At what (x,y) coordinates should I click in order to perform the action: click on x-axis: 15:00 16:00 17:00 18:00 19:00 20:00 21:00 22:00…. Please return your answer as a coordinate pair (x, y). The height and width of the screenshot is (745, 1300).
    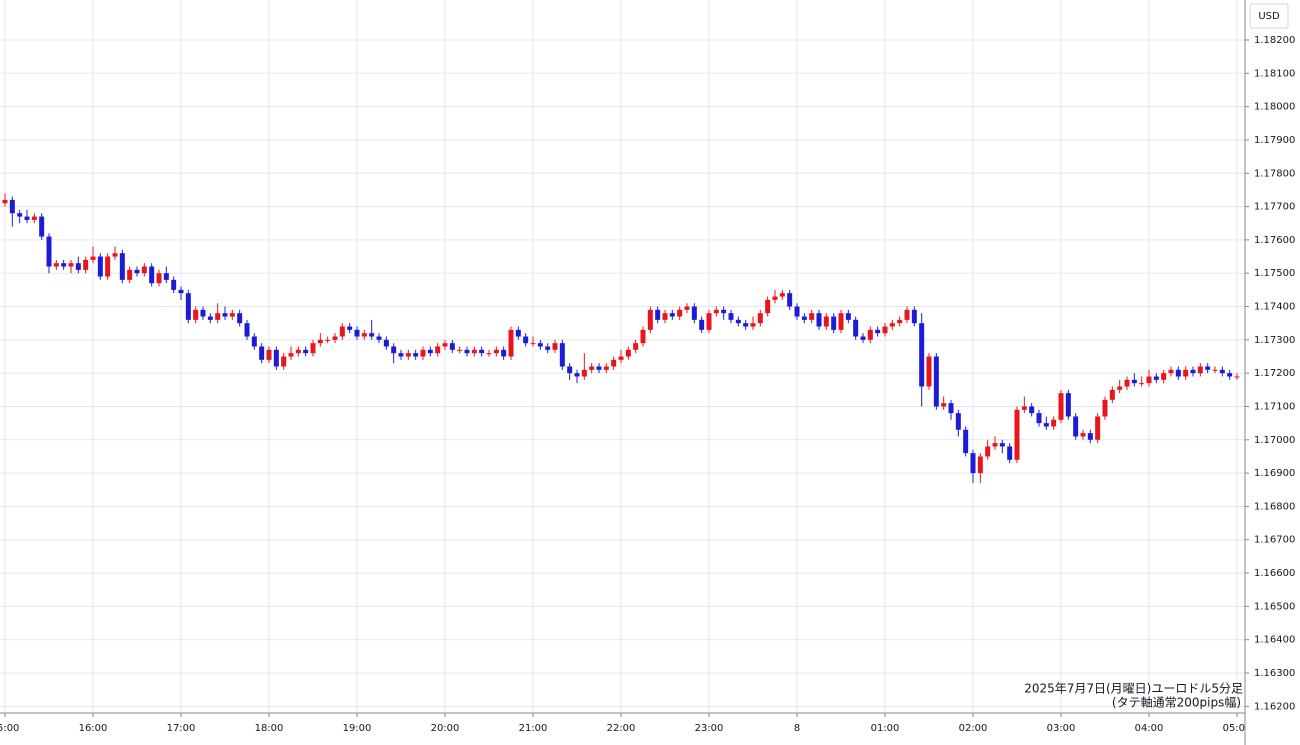
    Looking at the image, I should click on (626, 723).